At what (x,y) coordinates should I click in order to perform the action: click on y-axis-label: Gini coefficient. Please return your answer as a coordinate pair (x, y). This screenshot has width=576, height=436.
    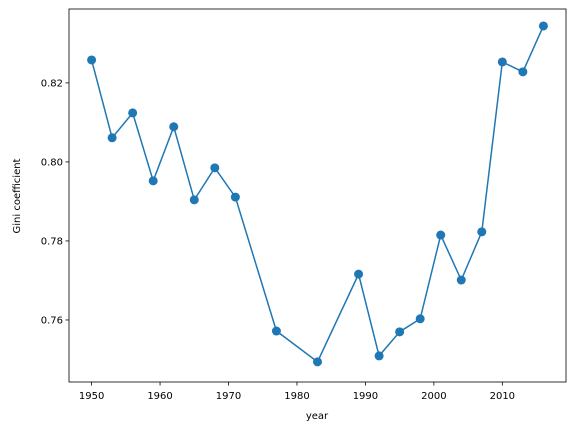
    Looking at the image, I should click on (17, 195).